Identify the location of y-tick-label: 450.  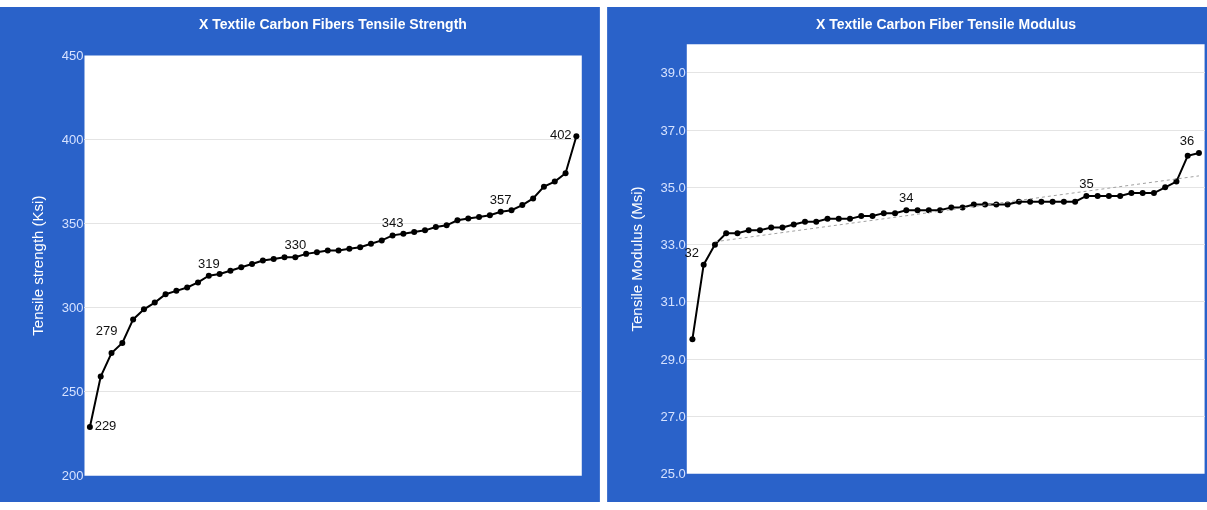
(72, 56).